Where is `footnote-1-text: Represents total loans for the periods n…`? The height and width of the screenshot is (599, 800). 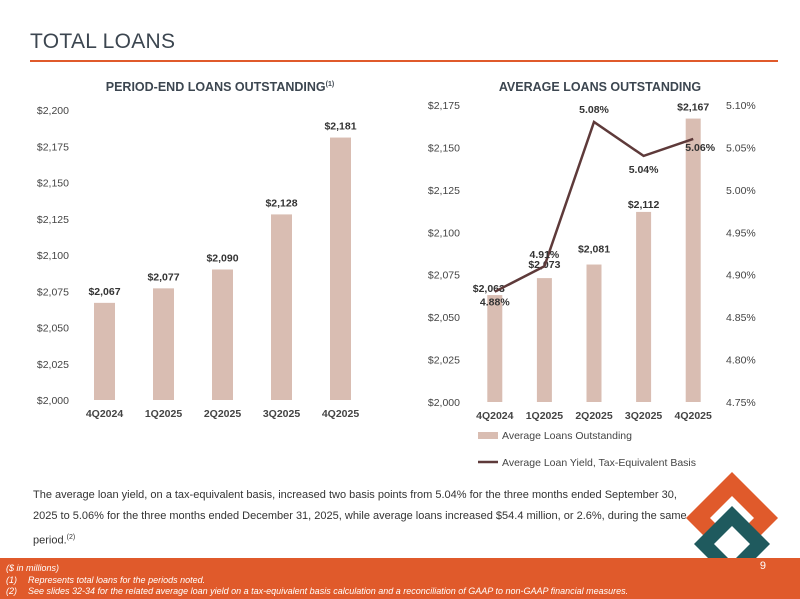 footnote-1-text: Represents total loans for the periods n… is located at coordinates (117, 580).